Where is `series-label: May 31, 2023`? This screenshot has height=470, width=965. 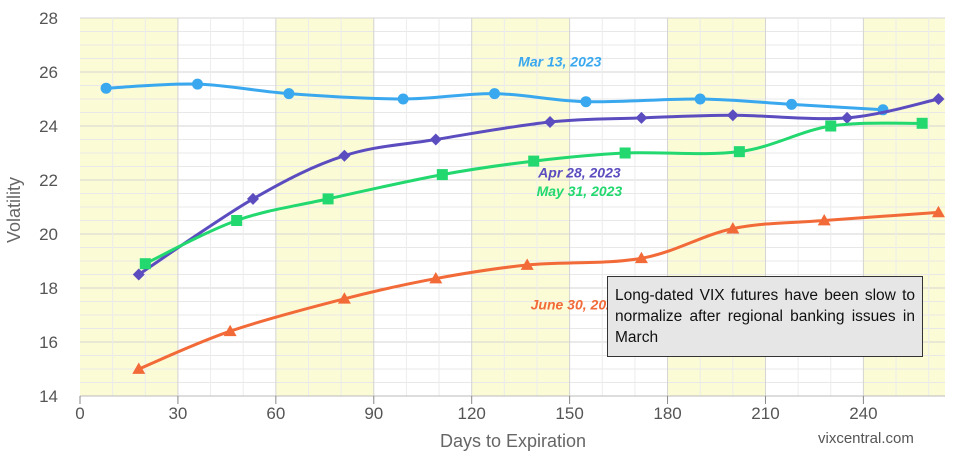
series-label: May 31, 2023 is located at coordinates (580, 191).